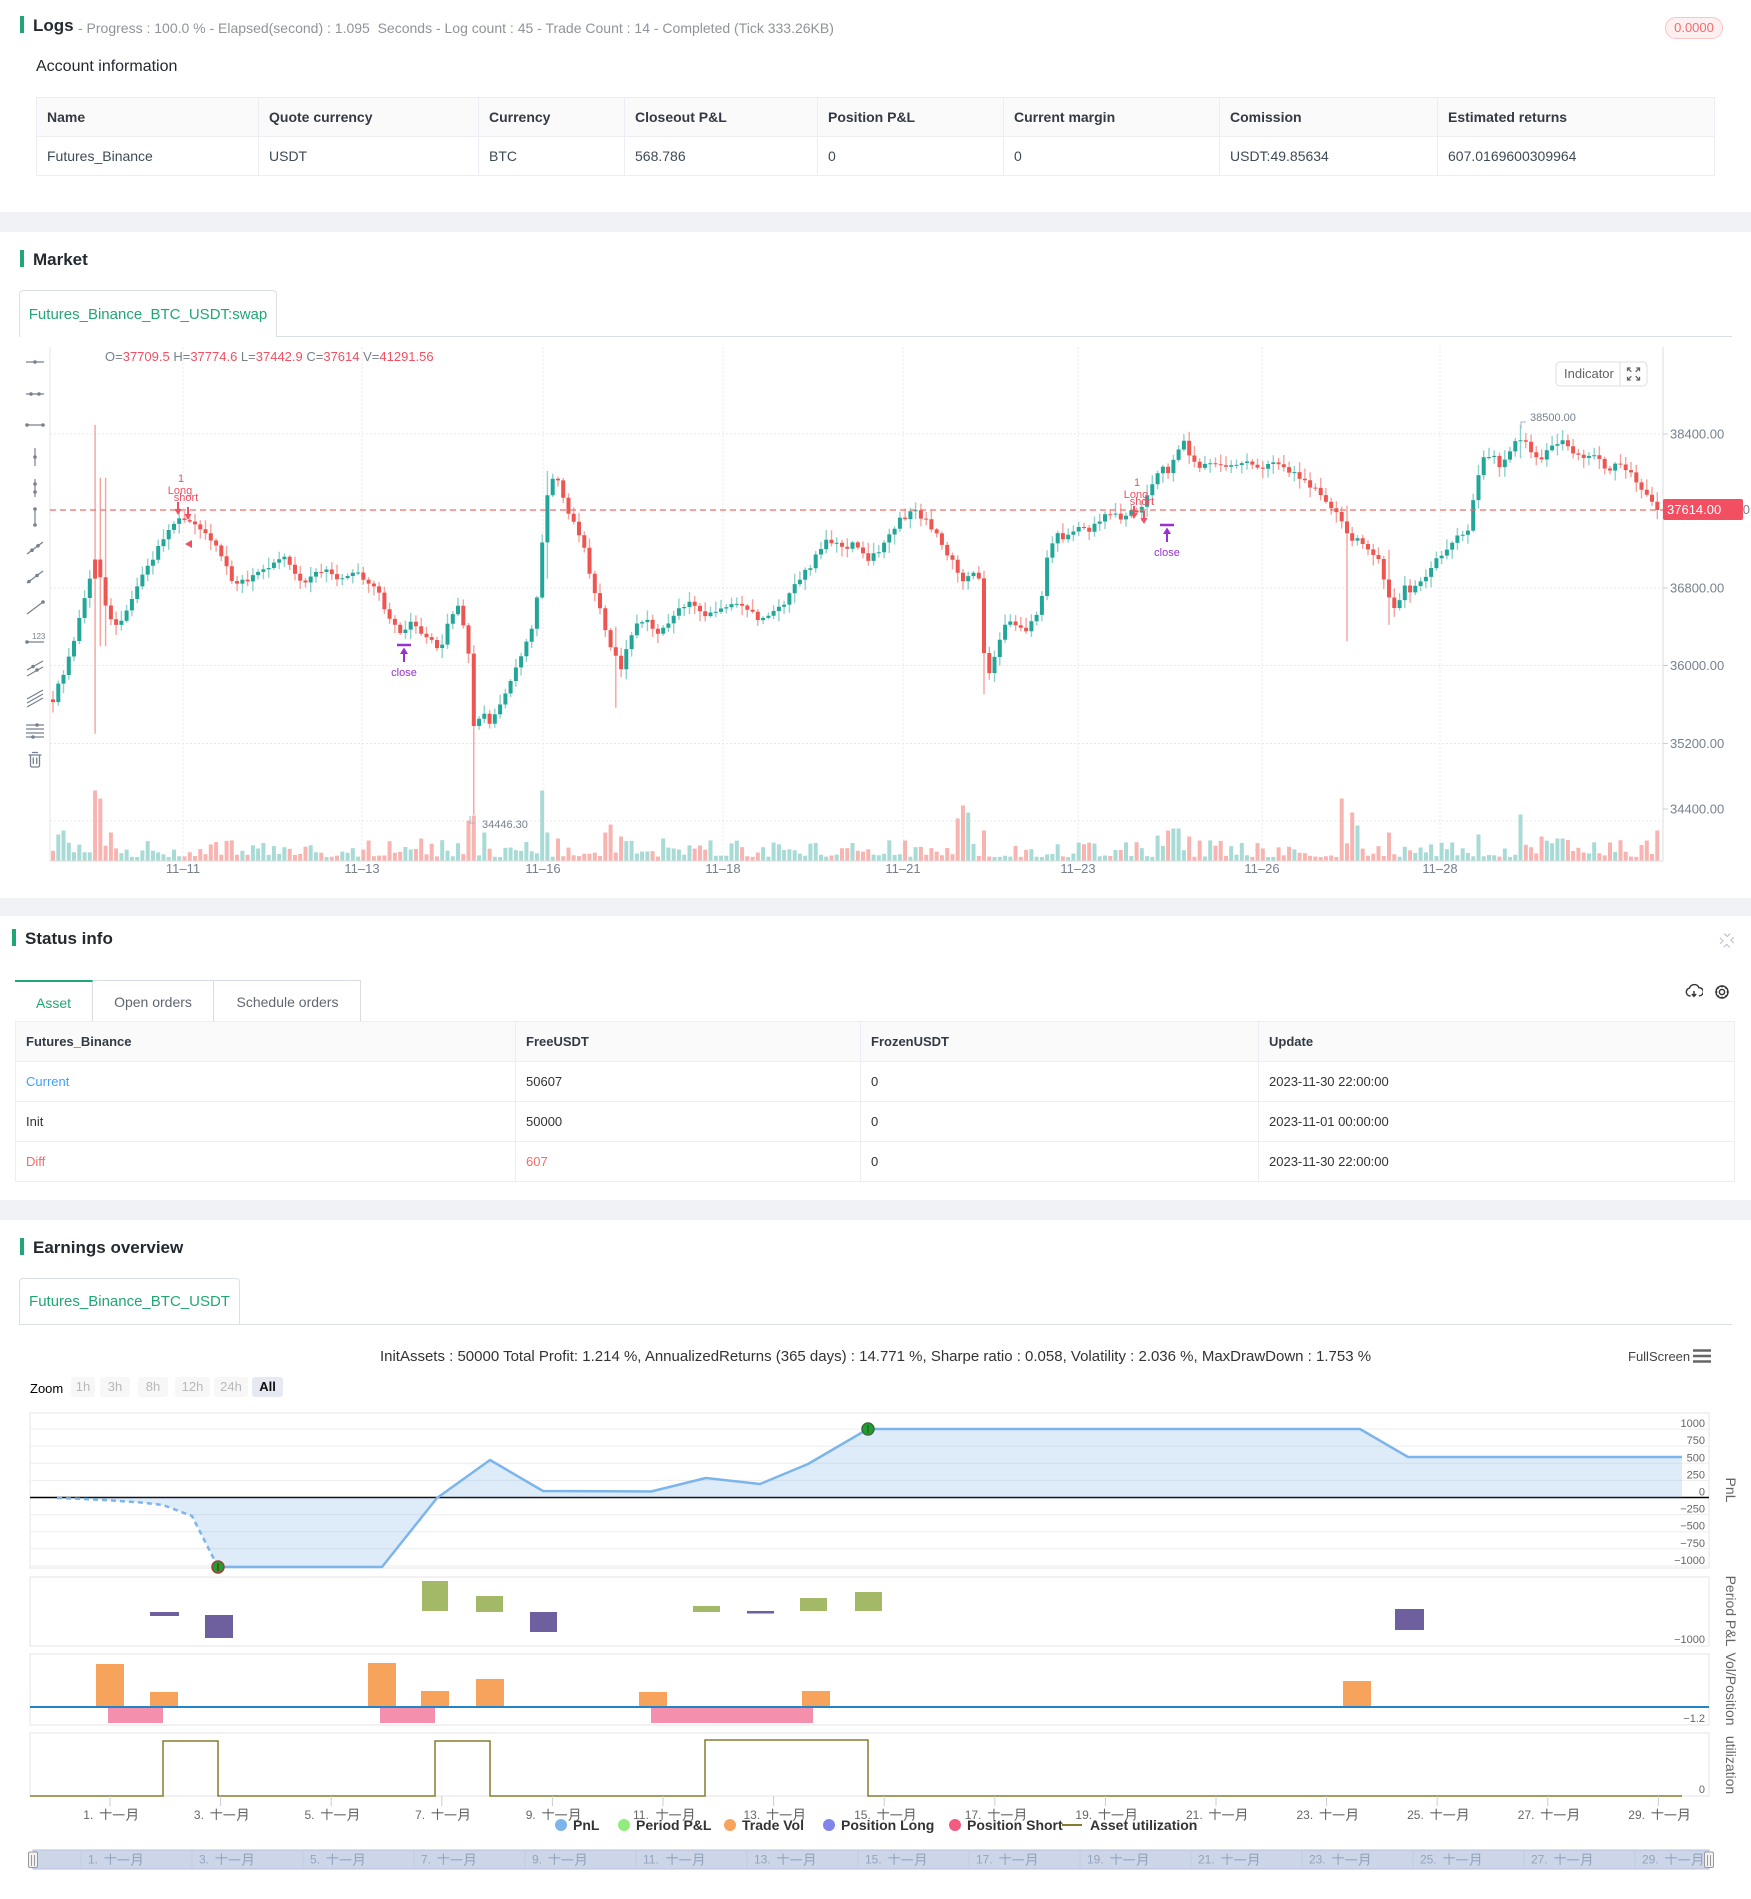 This screenshot has width=1751, height=1899. Describe the element at coordinates (722, 868) in the screenshot. I see `svg-text: 11–18` at that location.